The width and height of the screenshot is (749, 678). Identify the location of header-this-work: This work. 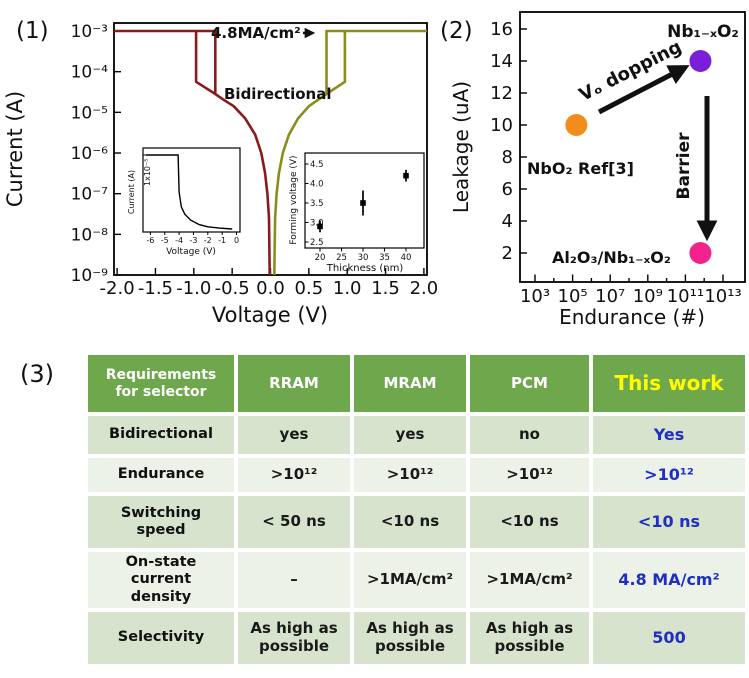
(669, 383).